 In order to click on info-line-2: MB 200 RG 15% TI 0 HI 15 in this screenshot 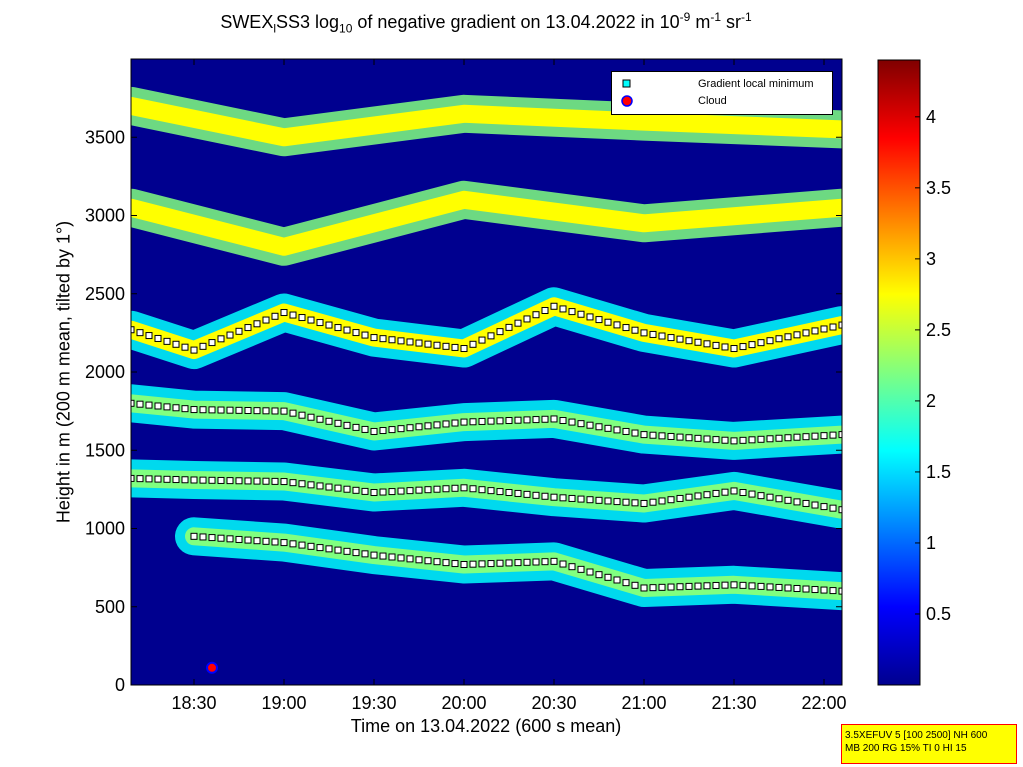, I will do `click(906, 748)`.